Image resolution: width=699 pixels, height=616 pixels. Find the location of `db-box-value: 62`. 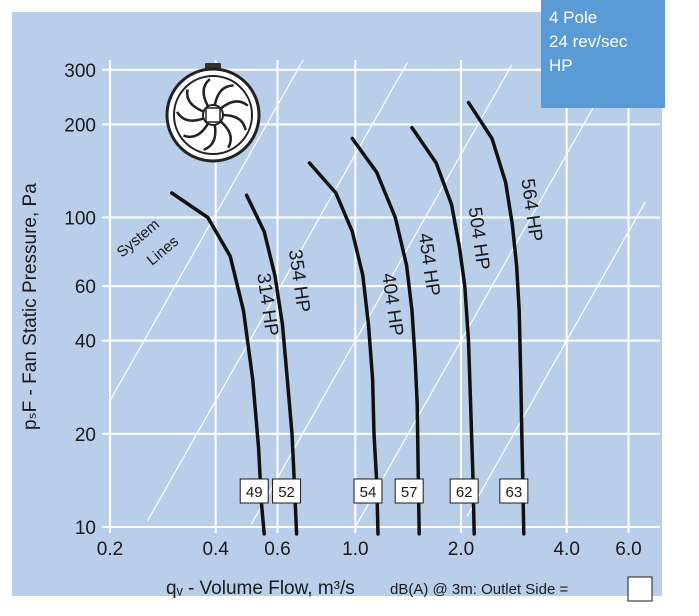

db-box-value: 62 is located at coordinates (464, 492).